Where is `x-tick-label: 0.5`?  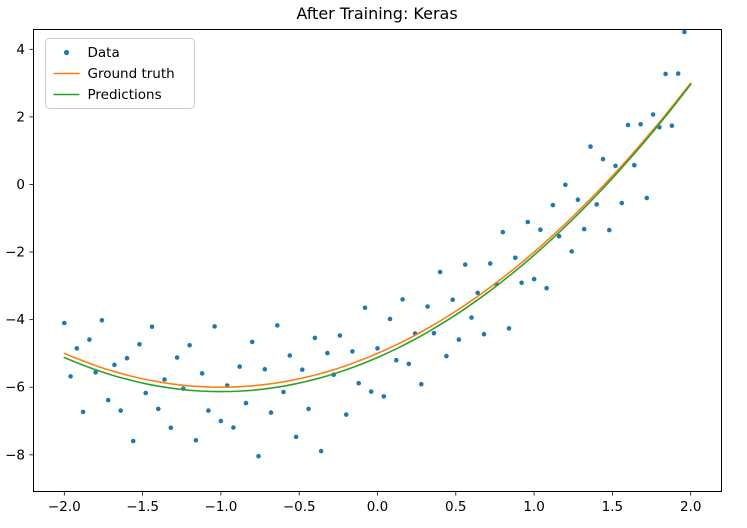 x-tick-label: 0.5 is located at coordinates (455, 507).